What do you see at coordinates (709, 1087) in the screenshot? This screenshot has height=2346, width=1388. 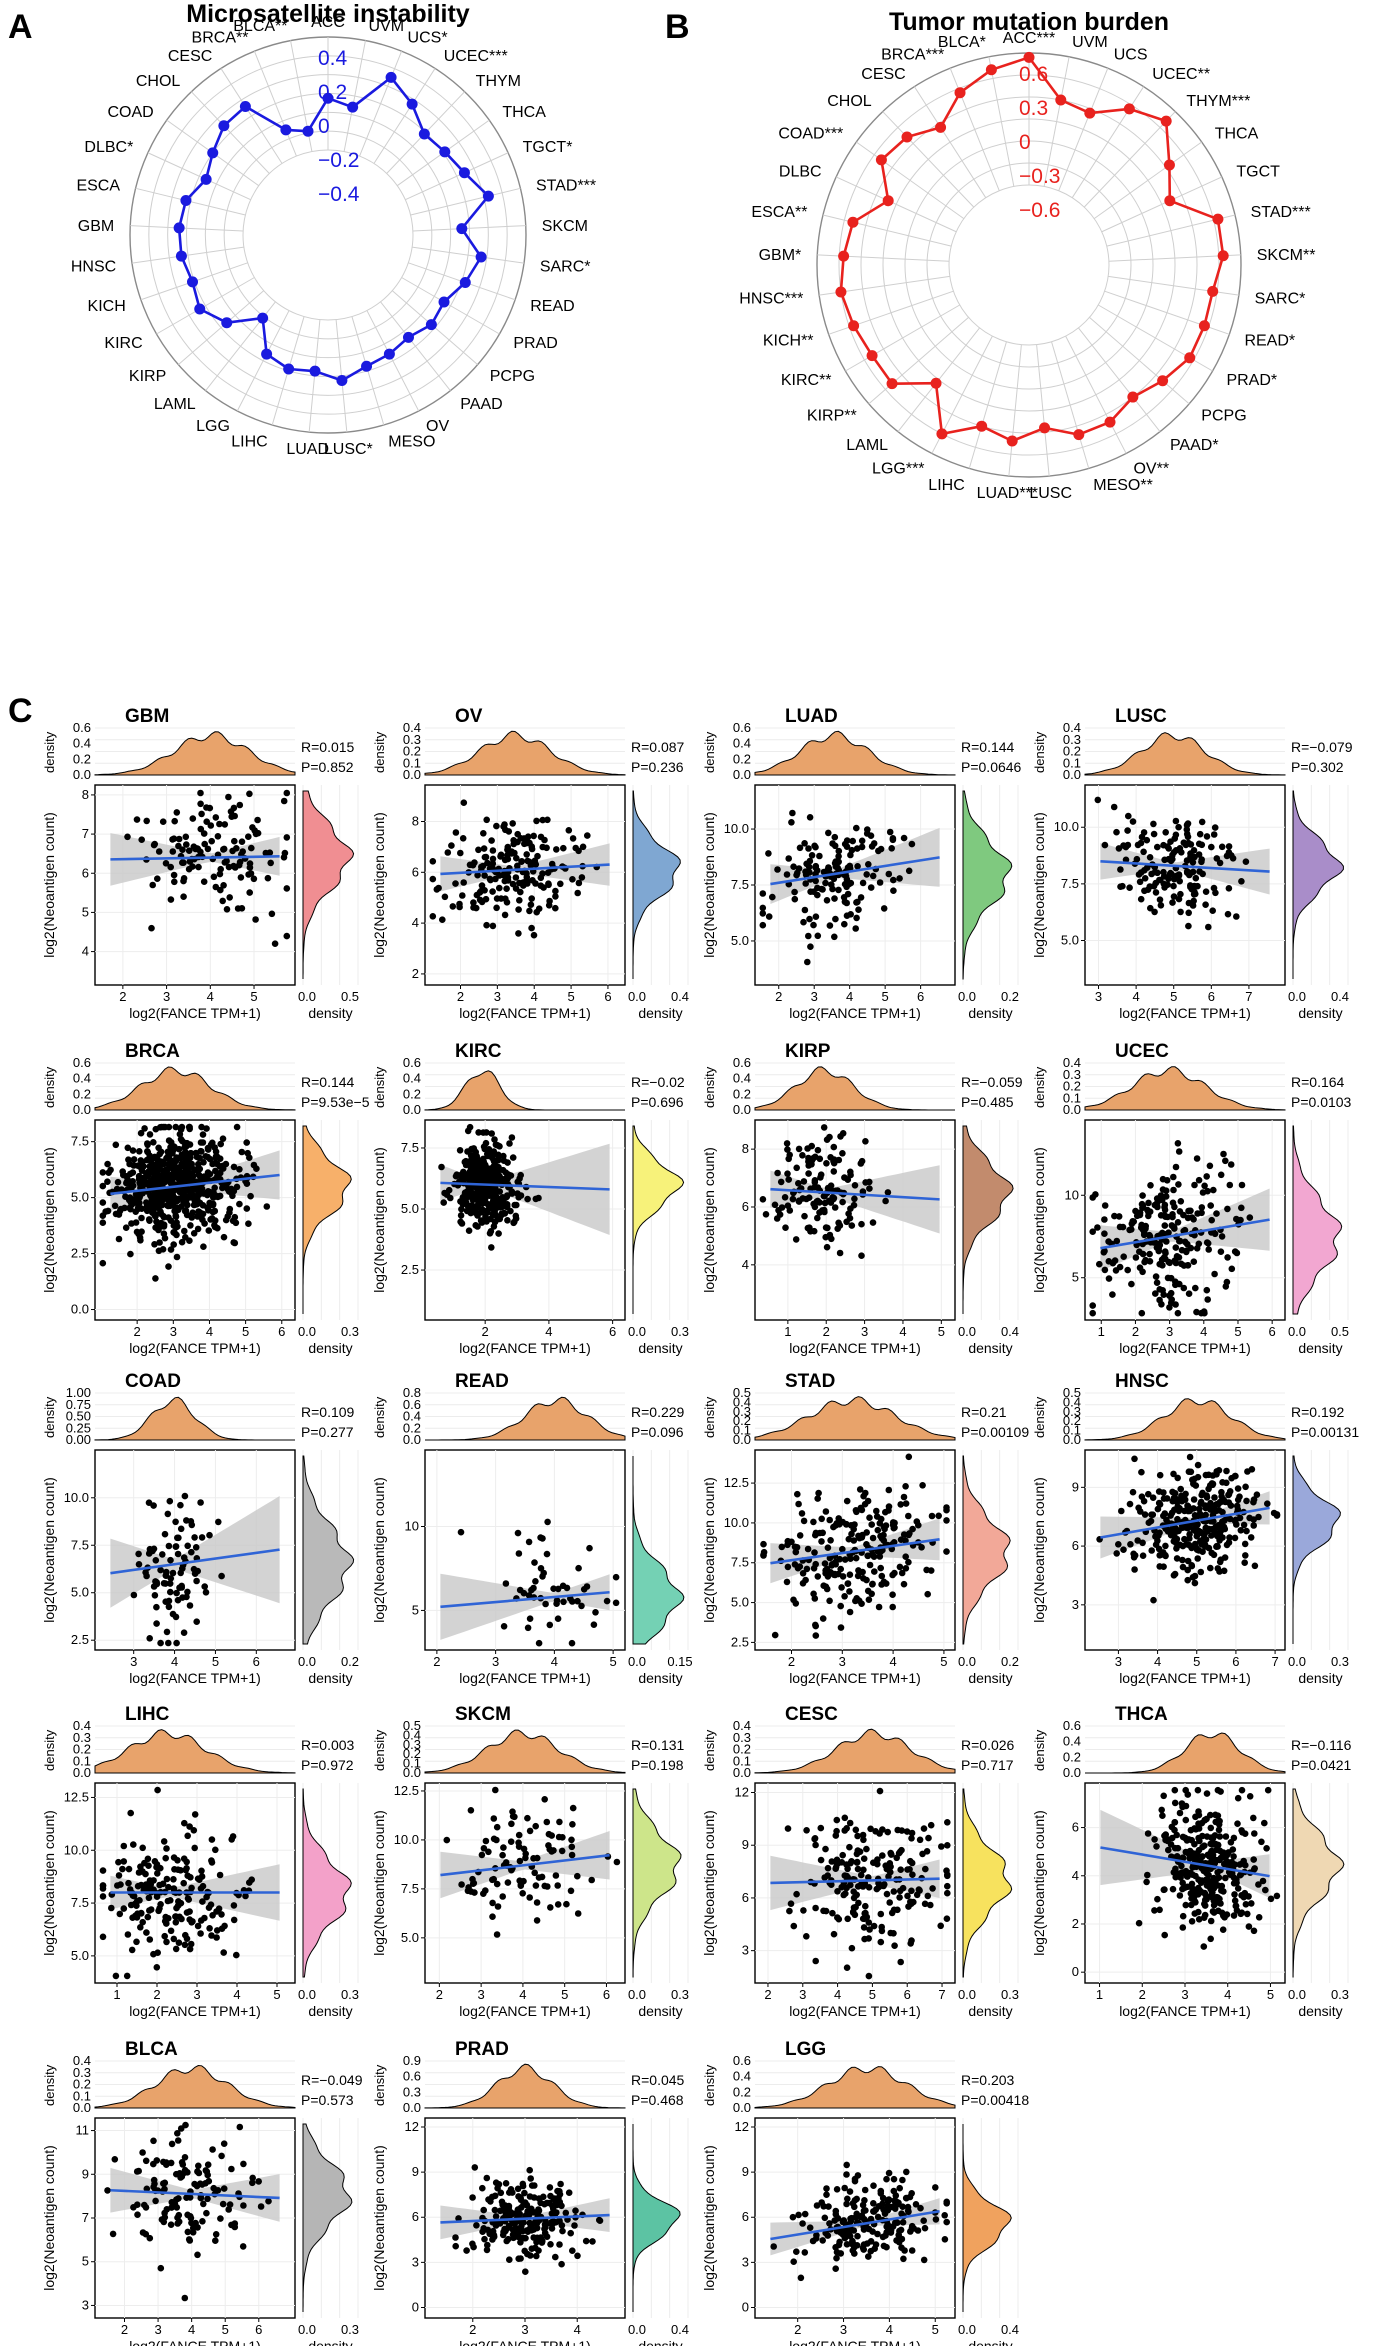 I see `top-density-axis-title: density` at bounding box center [709, 1087].